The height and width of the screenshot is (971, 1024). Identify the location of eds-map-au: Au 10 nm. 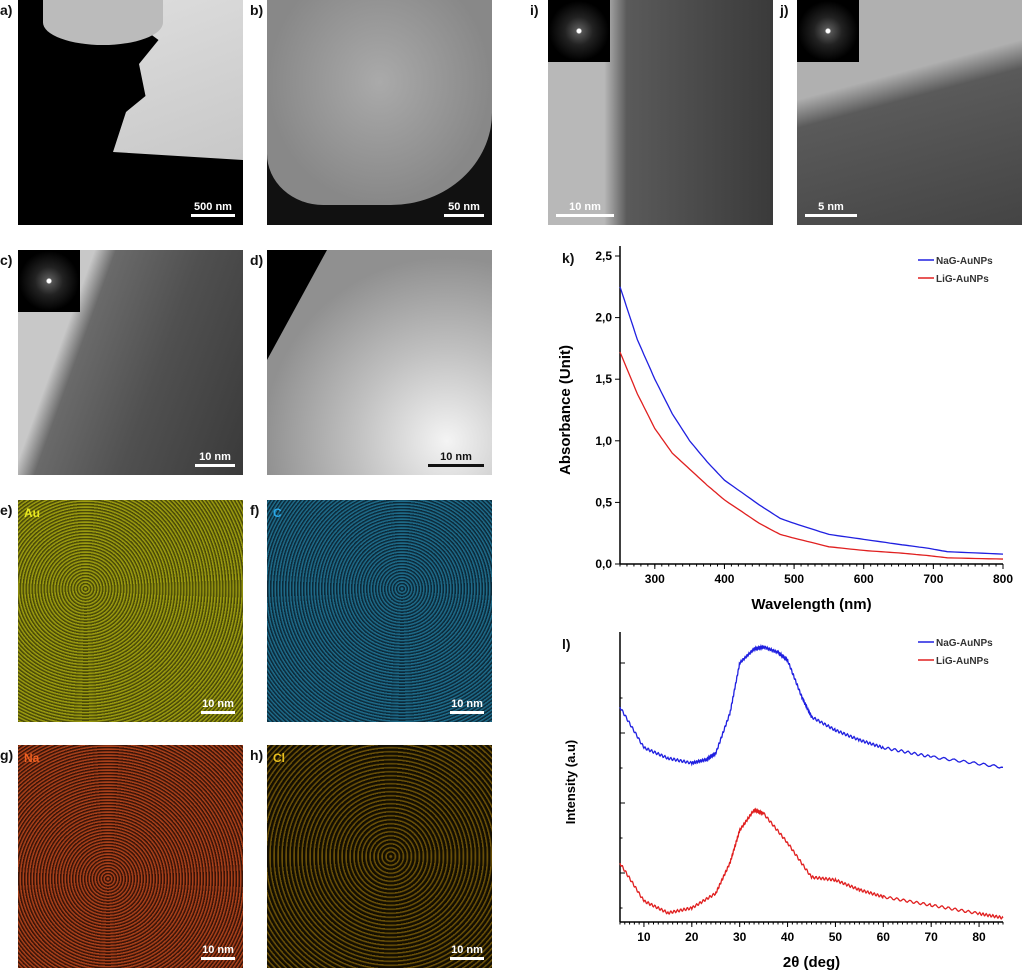
(130, 611).